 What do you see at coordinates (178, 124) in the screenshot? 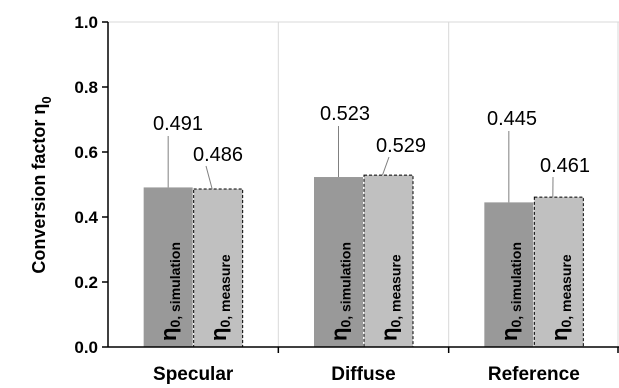
I see `data-label: 0.491` at bounding box center [178, 124].